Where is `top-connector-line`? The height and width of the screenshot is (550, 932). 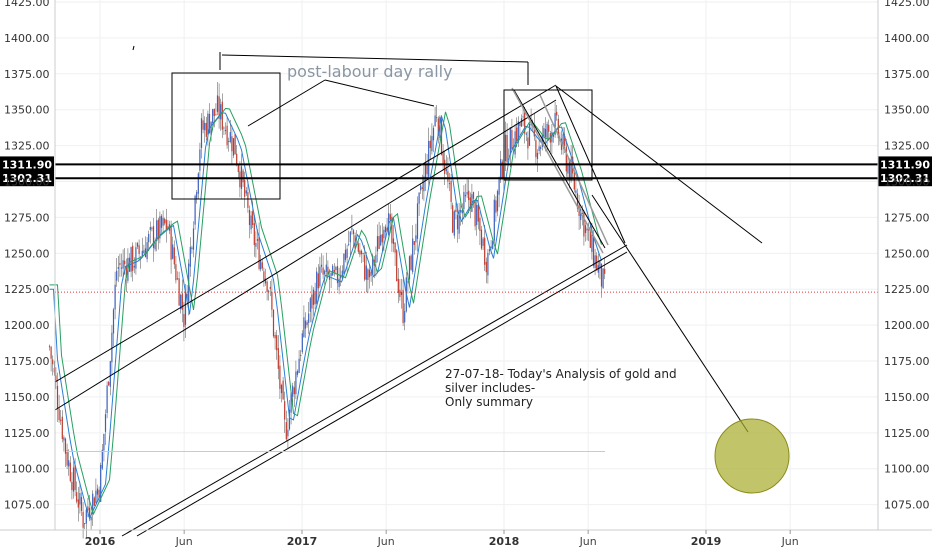 top-connector-line is located at coordinates (375, 58).